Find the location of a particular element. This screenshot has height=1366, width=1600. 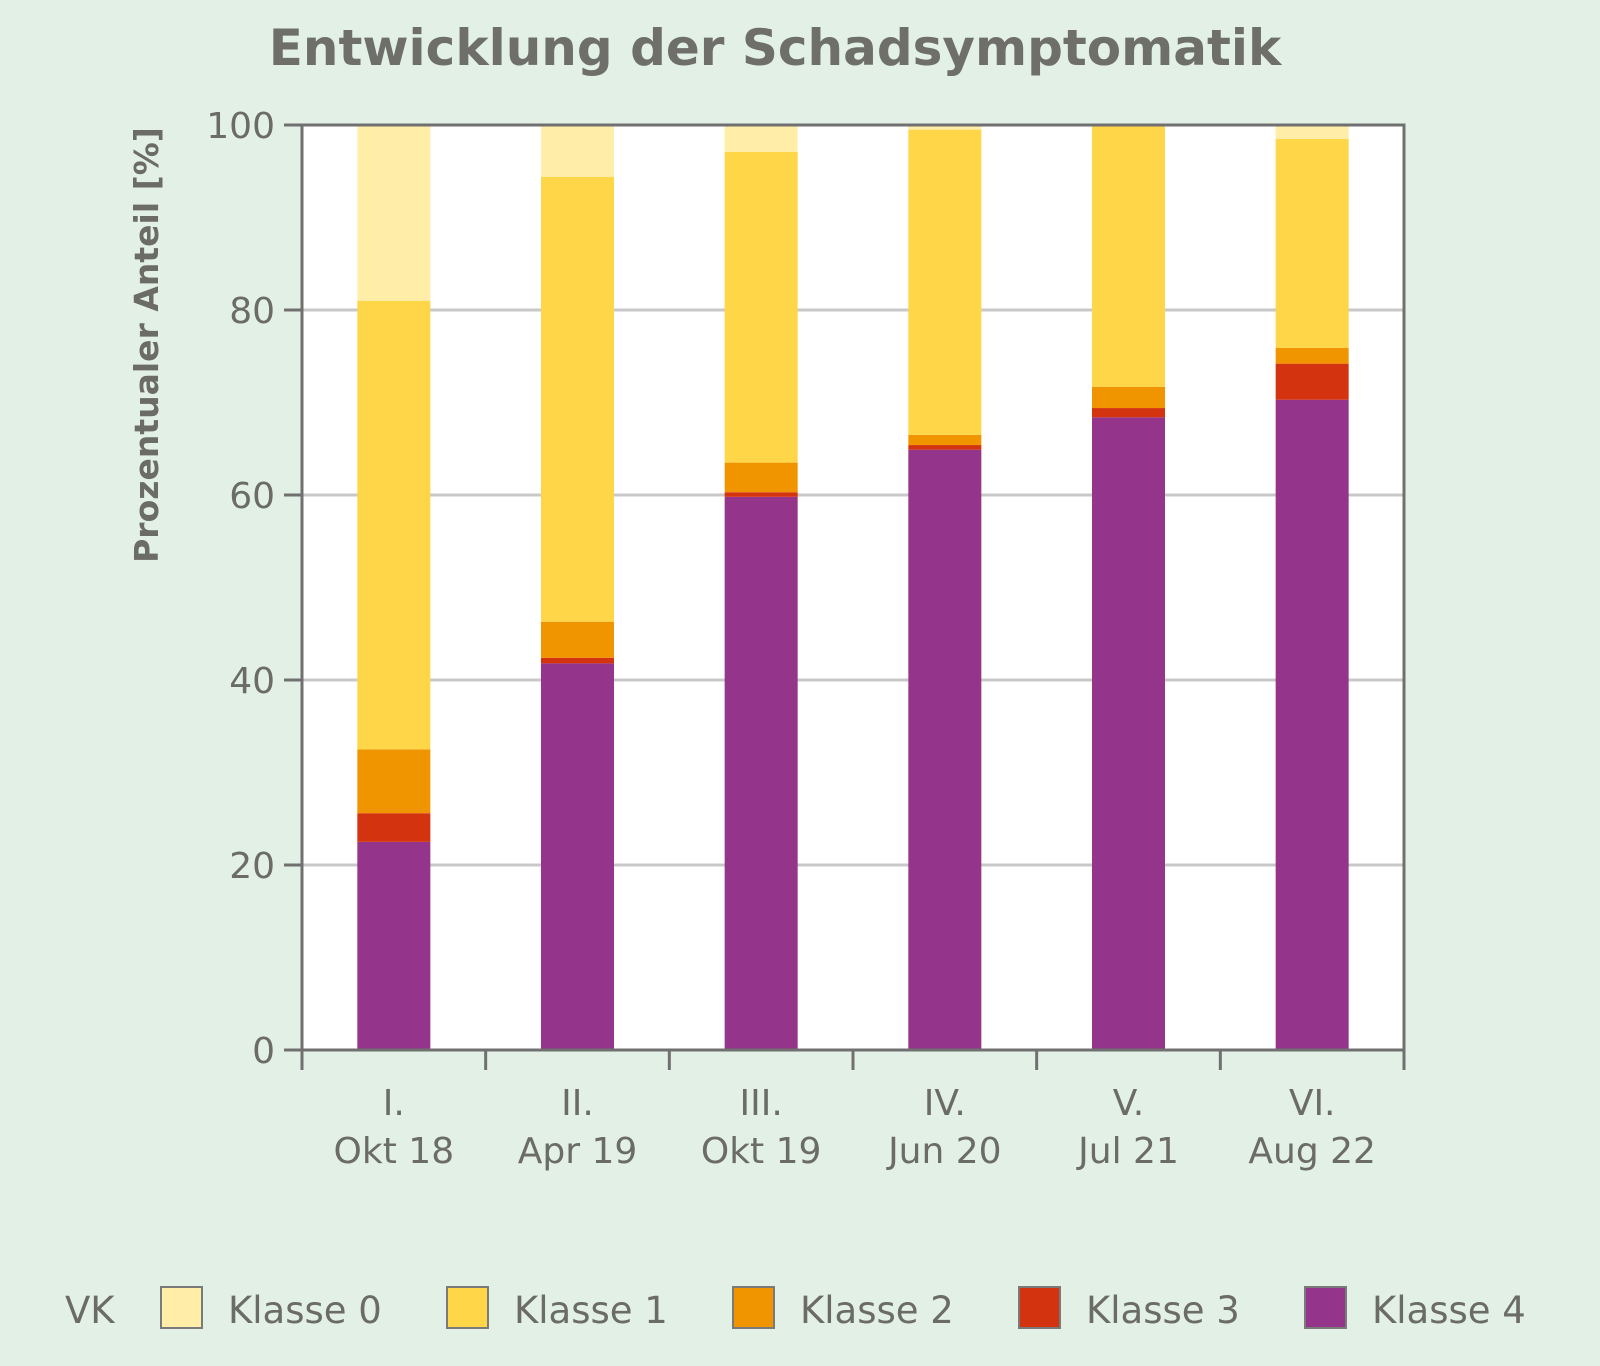

x-tick-label: Okt 19 is located at coordinates (761, 1151).